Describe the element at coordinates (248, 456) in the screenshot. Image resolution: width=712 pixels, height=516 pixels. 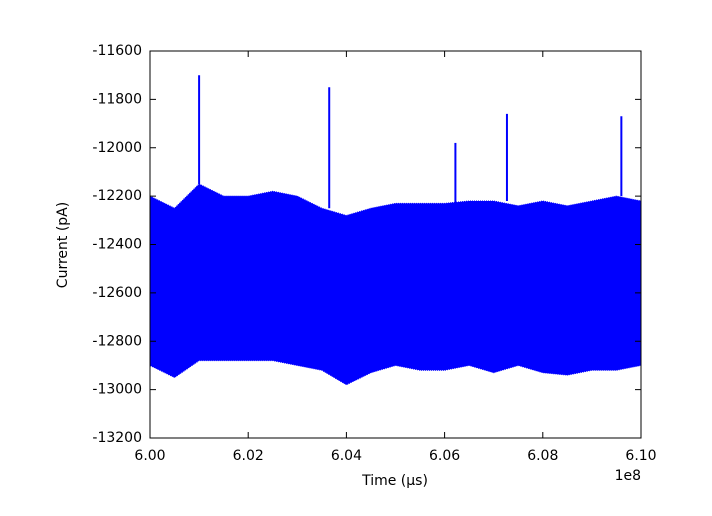
I see `x-tick-label: 6.02` at that location.